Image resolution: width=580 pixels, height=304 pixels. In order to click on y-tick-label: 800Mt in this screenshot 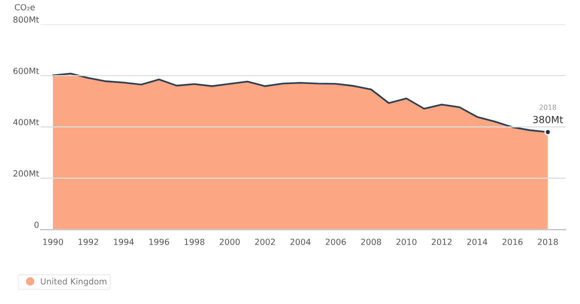, I will do `click(26, 19)`.